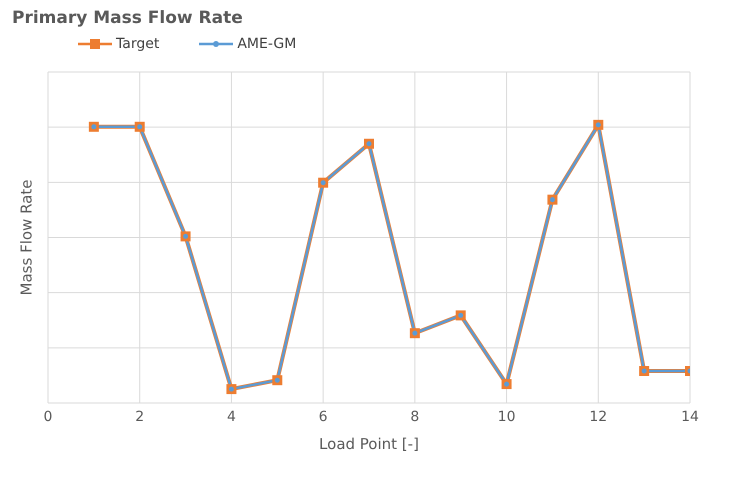 Image resolution: width=730 pixels, height=487 pixels. I want to click on x-tick-label: 12, so click(598, 416).